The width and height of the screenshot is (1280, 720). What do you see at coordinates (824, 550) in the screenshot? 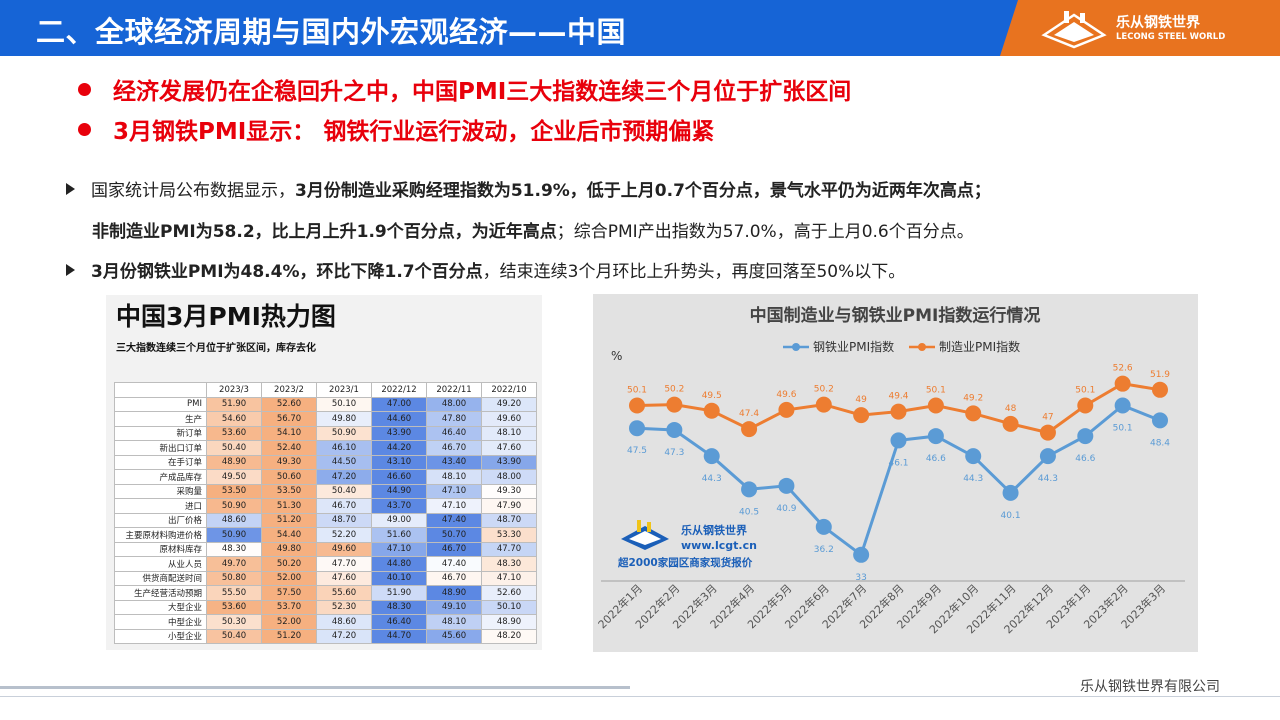
I see `data-label: 36.2` at bounding box center [824, 550].